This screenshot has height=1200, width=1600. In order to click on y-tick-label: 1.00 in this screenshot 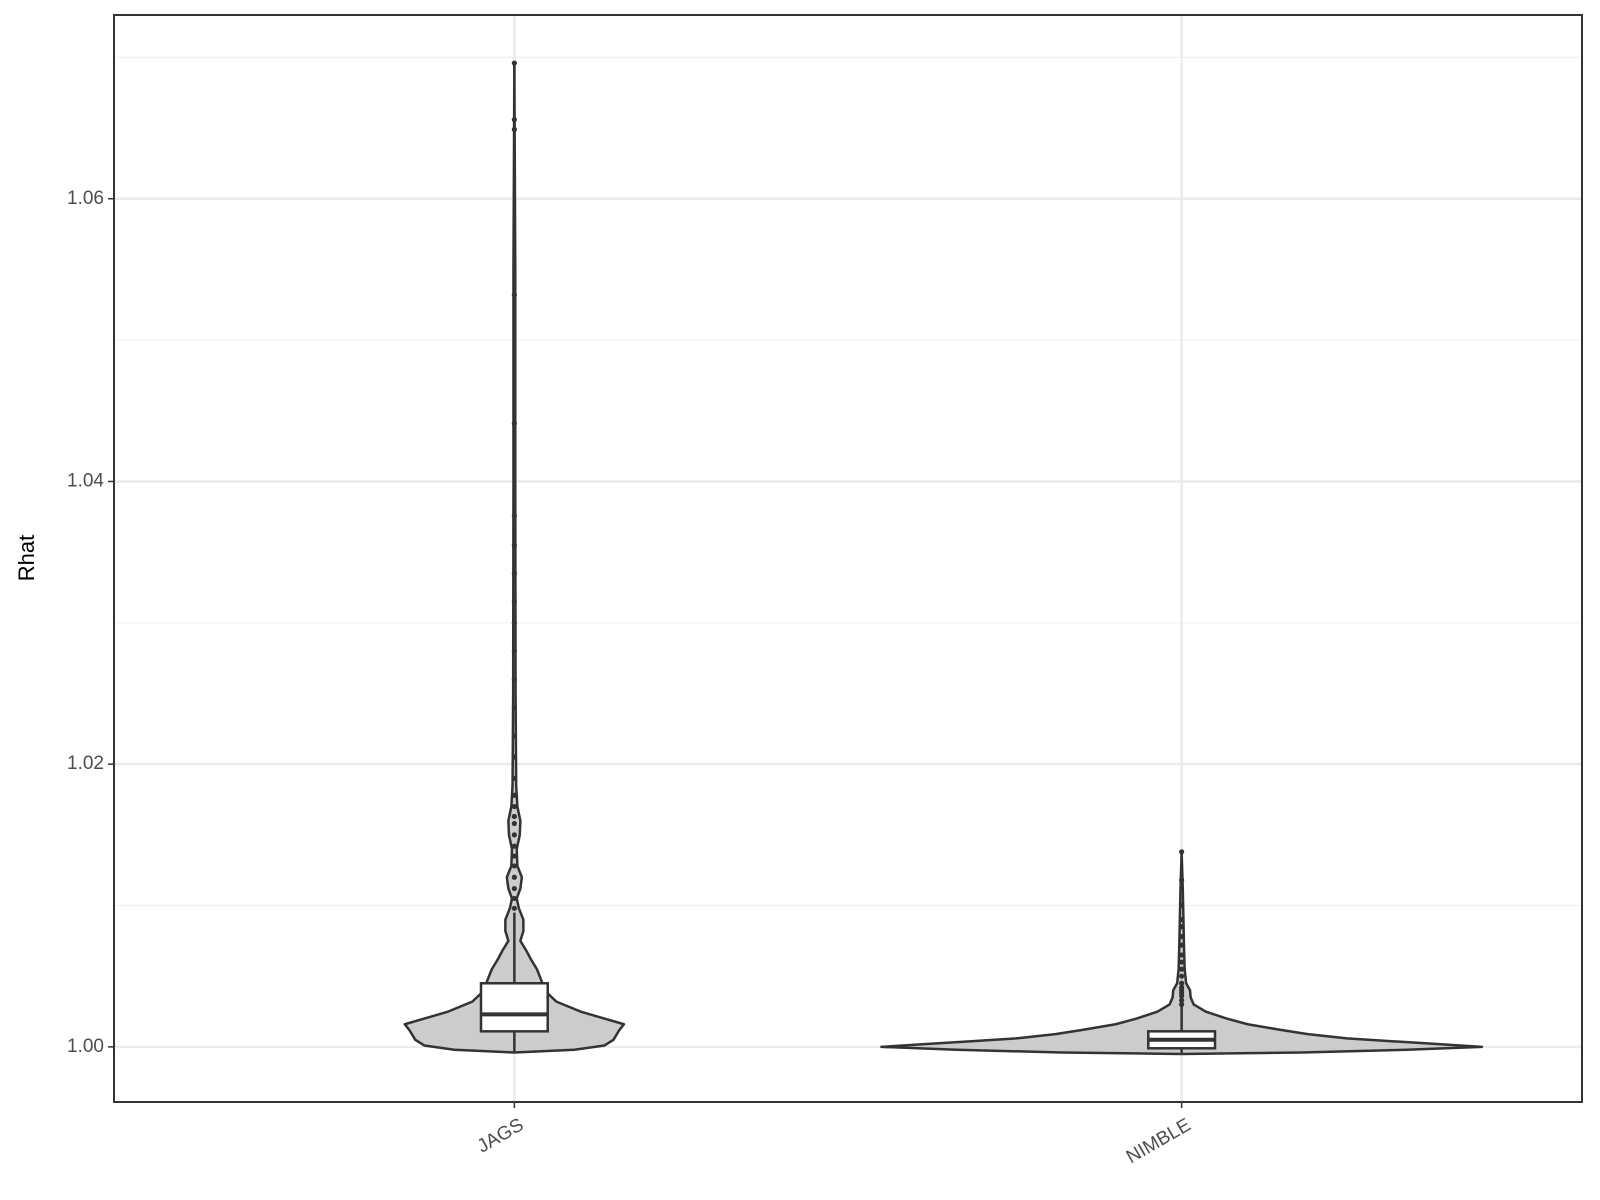, I will do `click(85, 1046)`.